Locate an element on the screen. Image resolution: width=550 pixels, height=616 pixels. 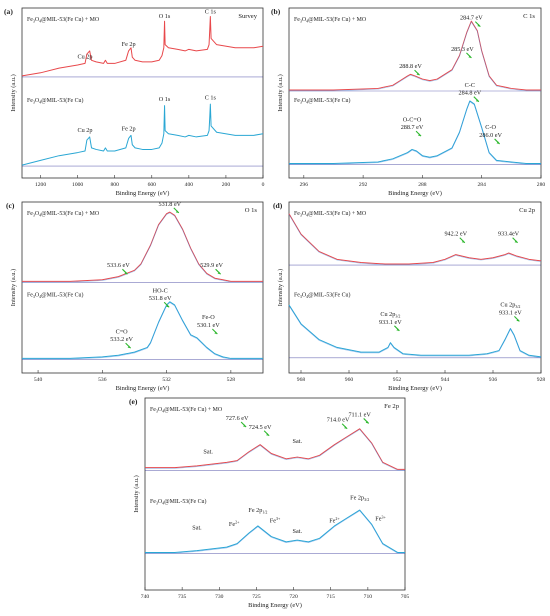
x-tick-label: 705 is located at coordinates (405, 597).